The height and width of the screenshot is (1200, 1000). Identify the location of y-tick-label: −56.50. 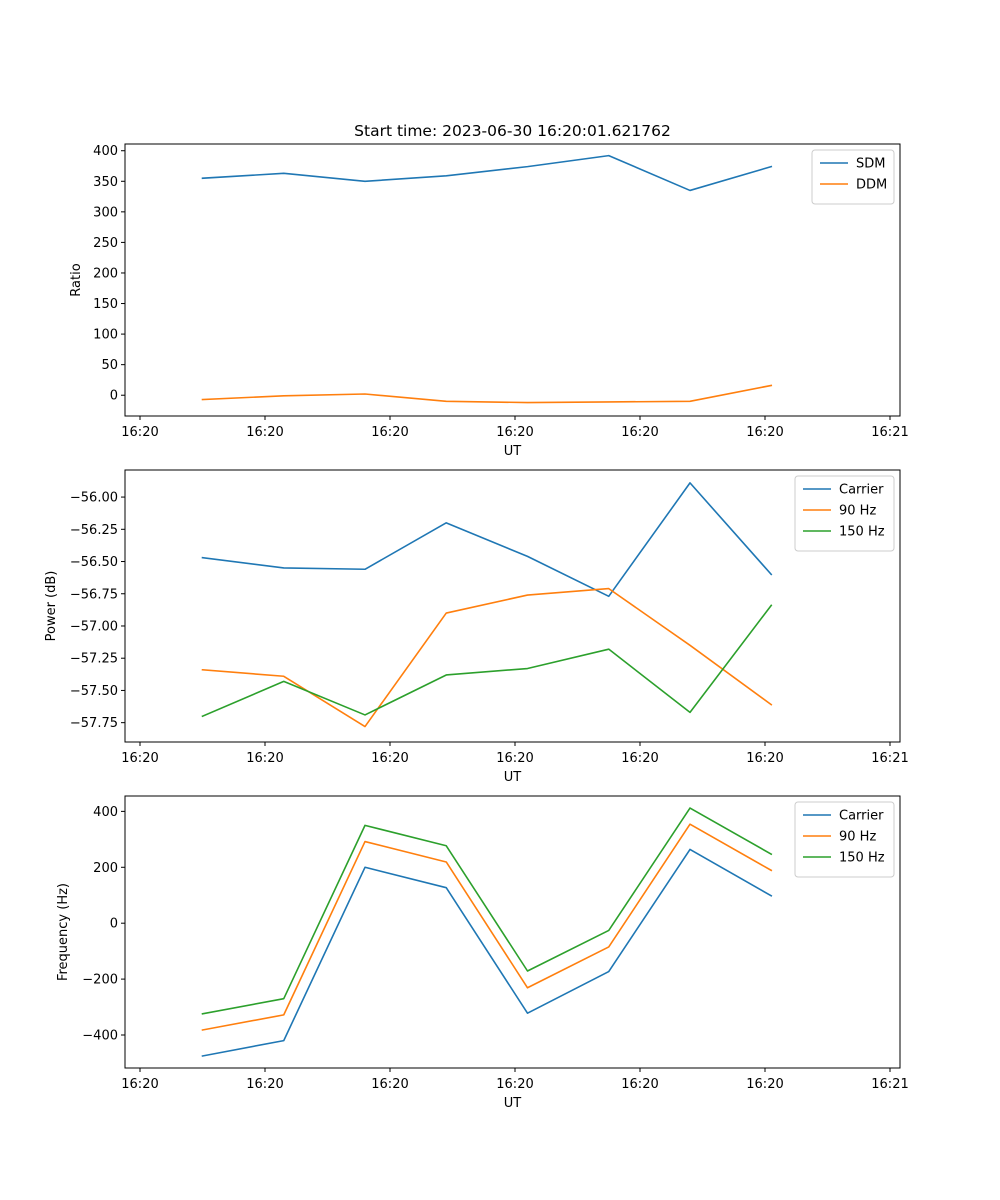
(94, 562).